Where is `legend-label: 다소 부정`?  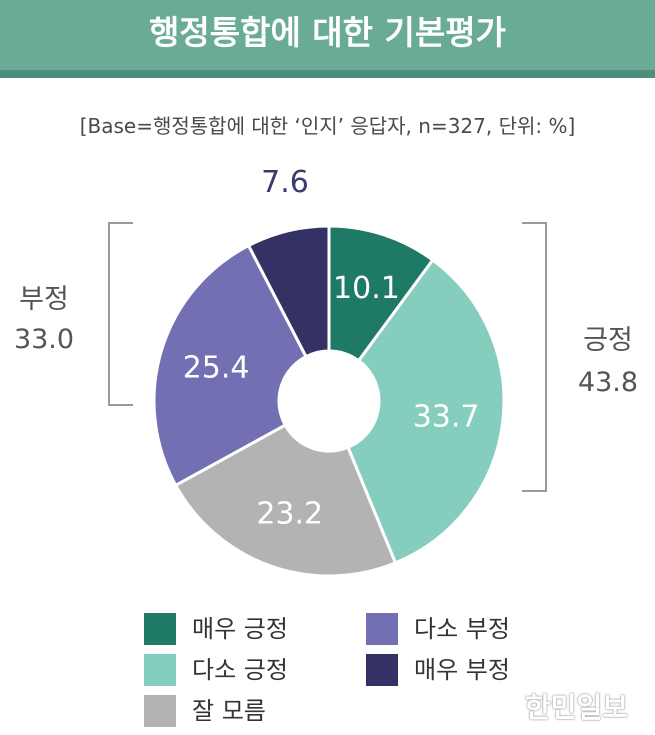
legend-label: 다소 부정 is located at coordinates (462, 629).